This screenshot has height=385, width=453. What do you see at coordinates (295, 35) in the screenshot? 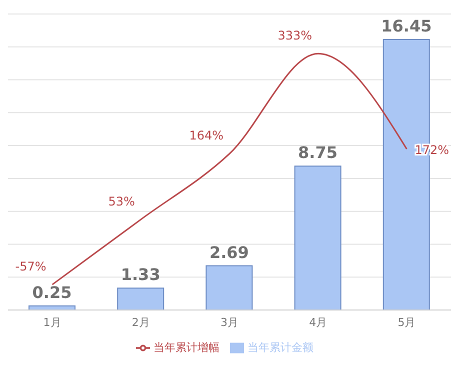
I see `data-label: 333%` at bounding box center [295, 35].